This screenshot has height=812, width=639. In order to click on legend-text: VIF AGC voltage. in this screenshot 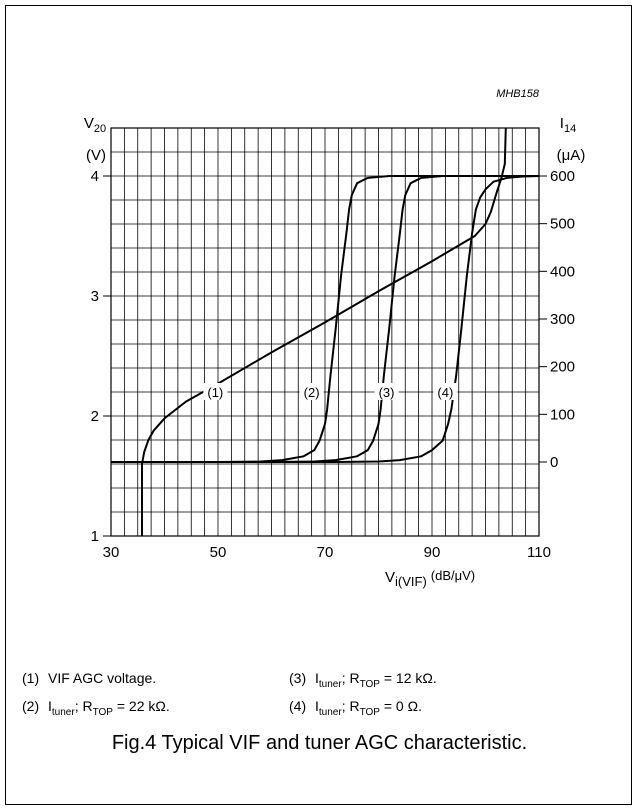, I will do `click(102, 678)`.